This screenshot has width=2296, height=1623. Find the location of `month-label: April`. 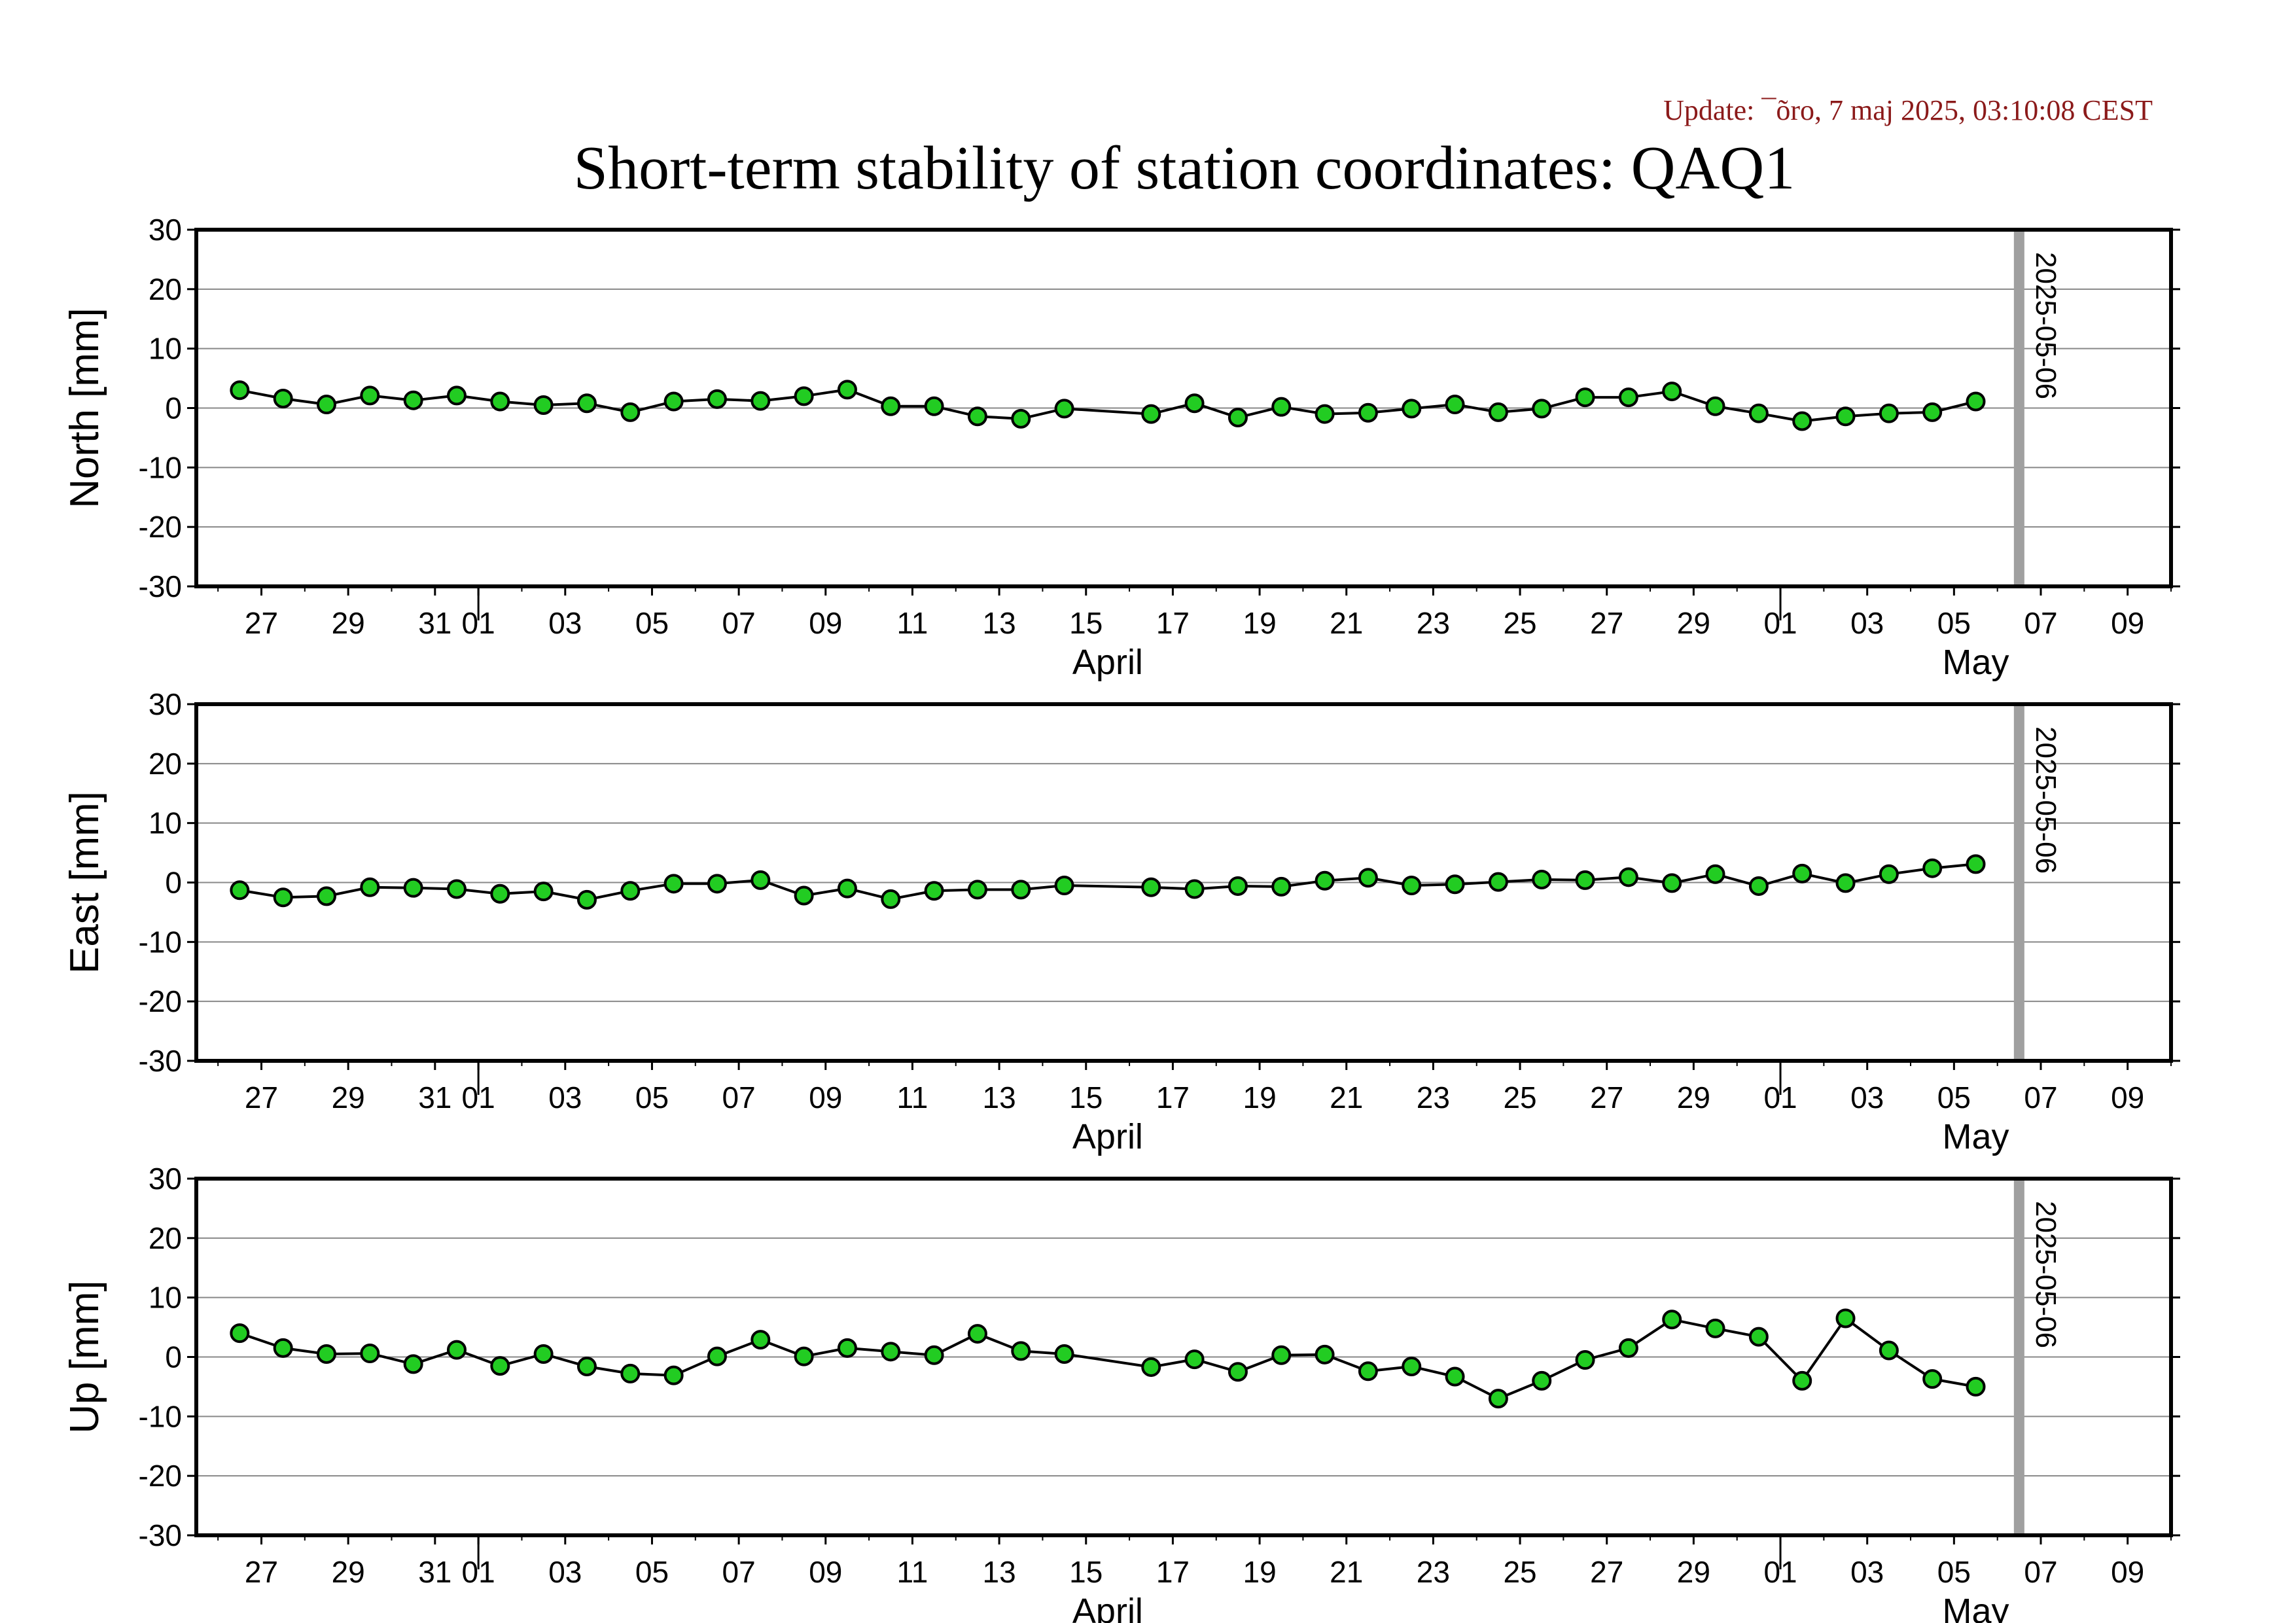

month-label: April is located at coordinates (1107, 662).